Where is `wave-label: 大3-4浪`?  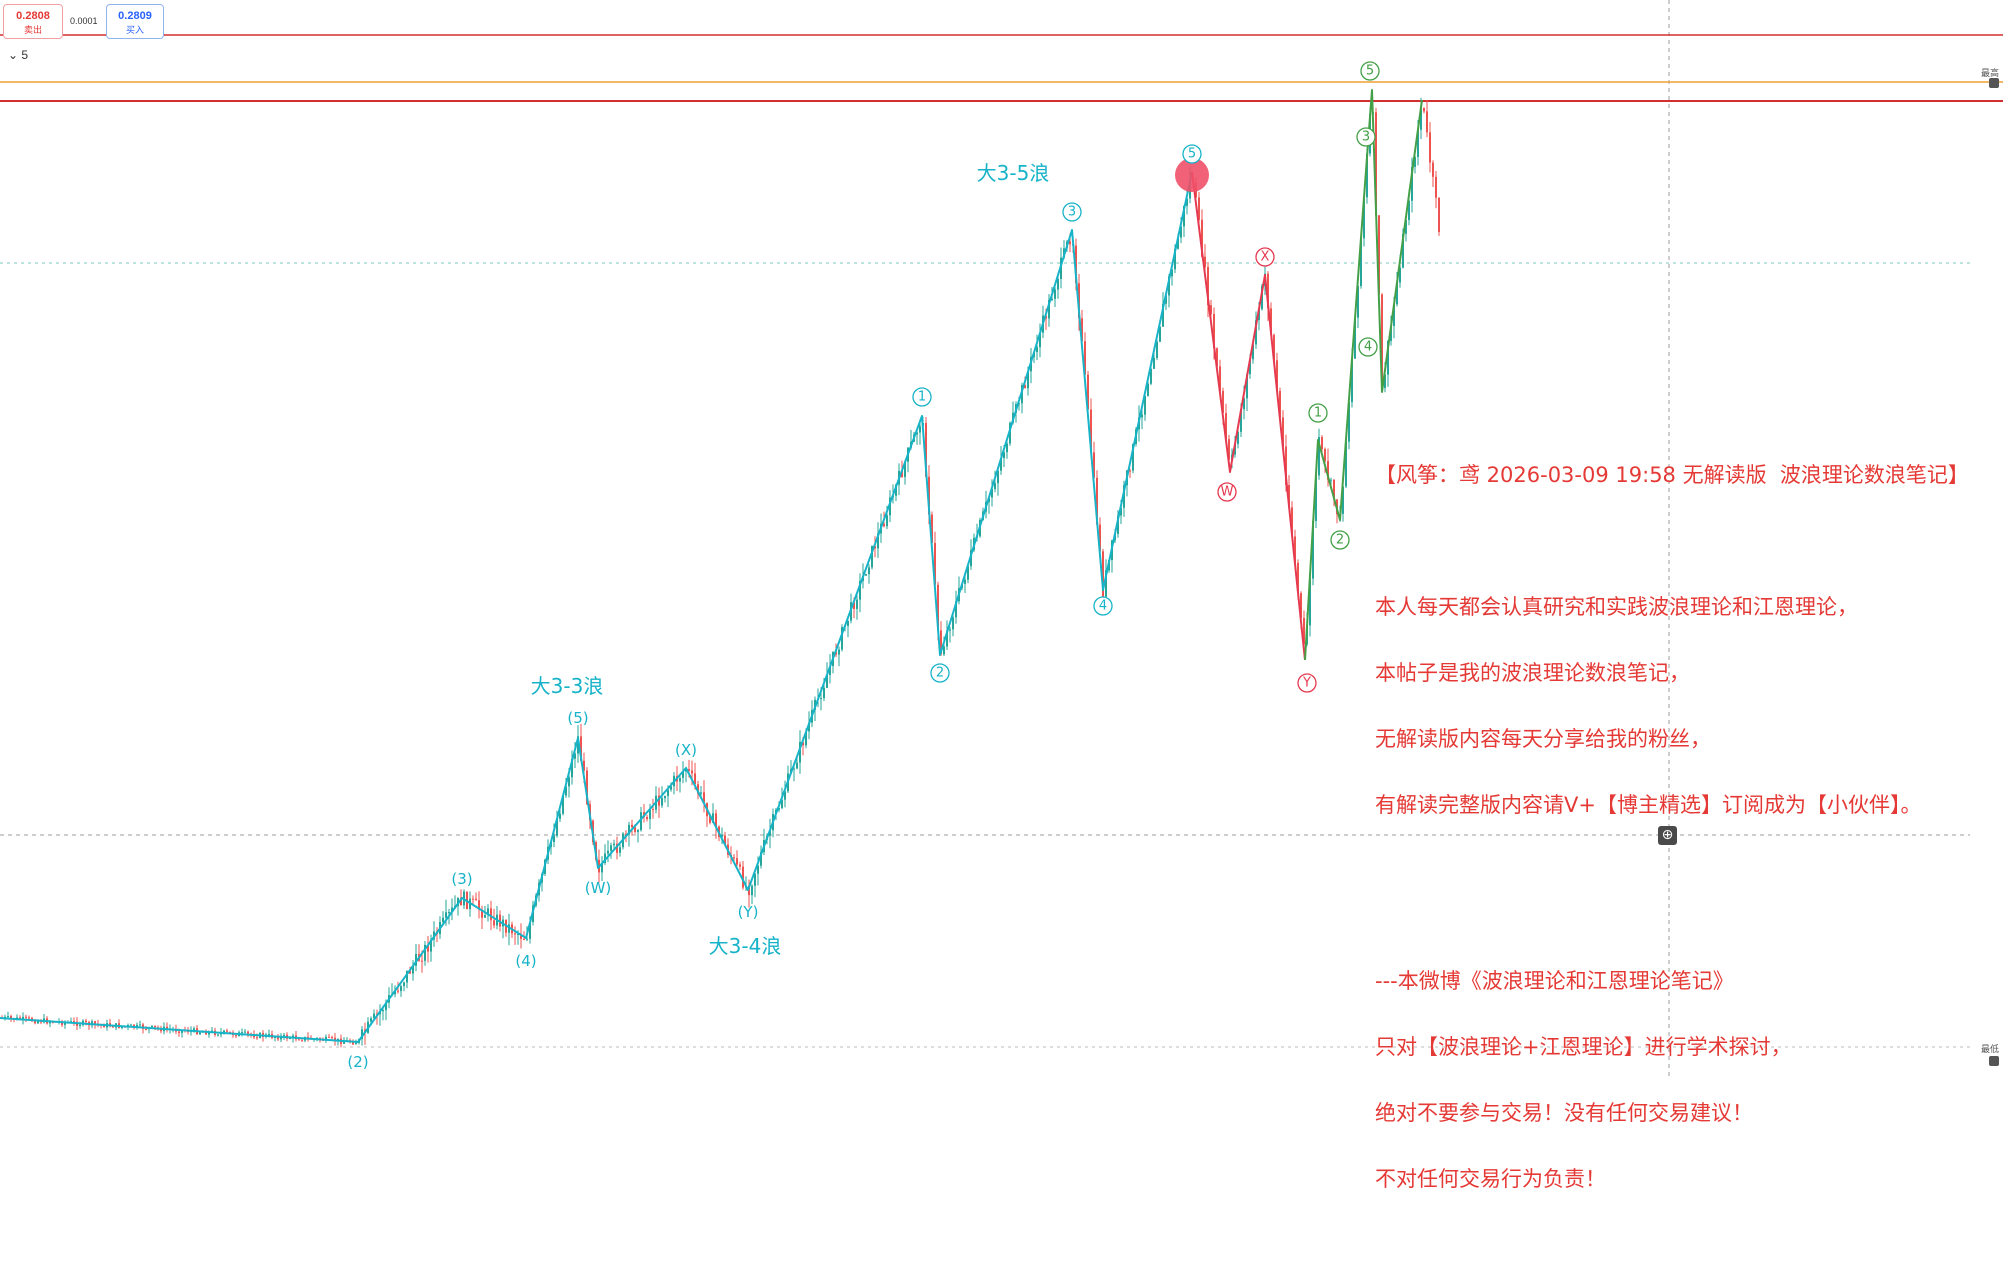
wave-label: 大3-4浪 is located at coordinates (745, 946).